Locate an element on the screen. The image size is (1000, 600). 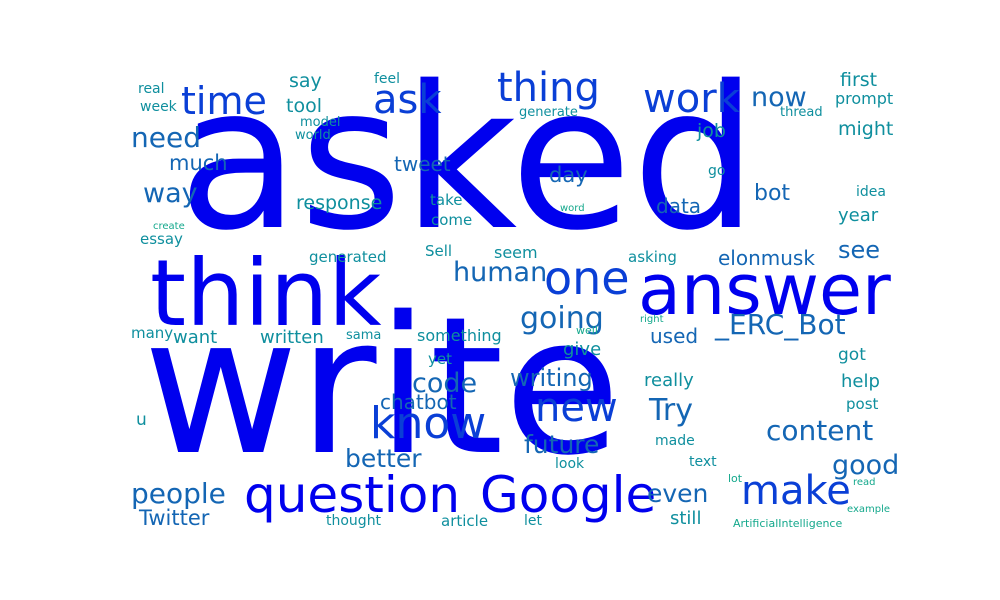
word-seem: seem is located at coordinates (516, 252).